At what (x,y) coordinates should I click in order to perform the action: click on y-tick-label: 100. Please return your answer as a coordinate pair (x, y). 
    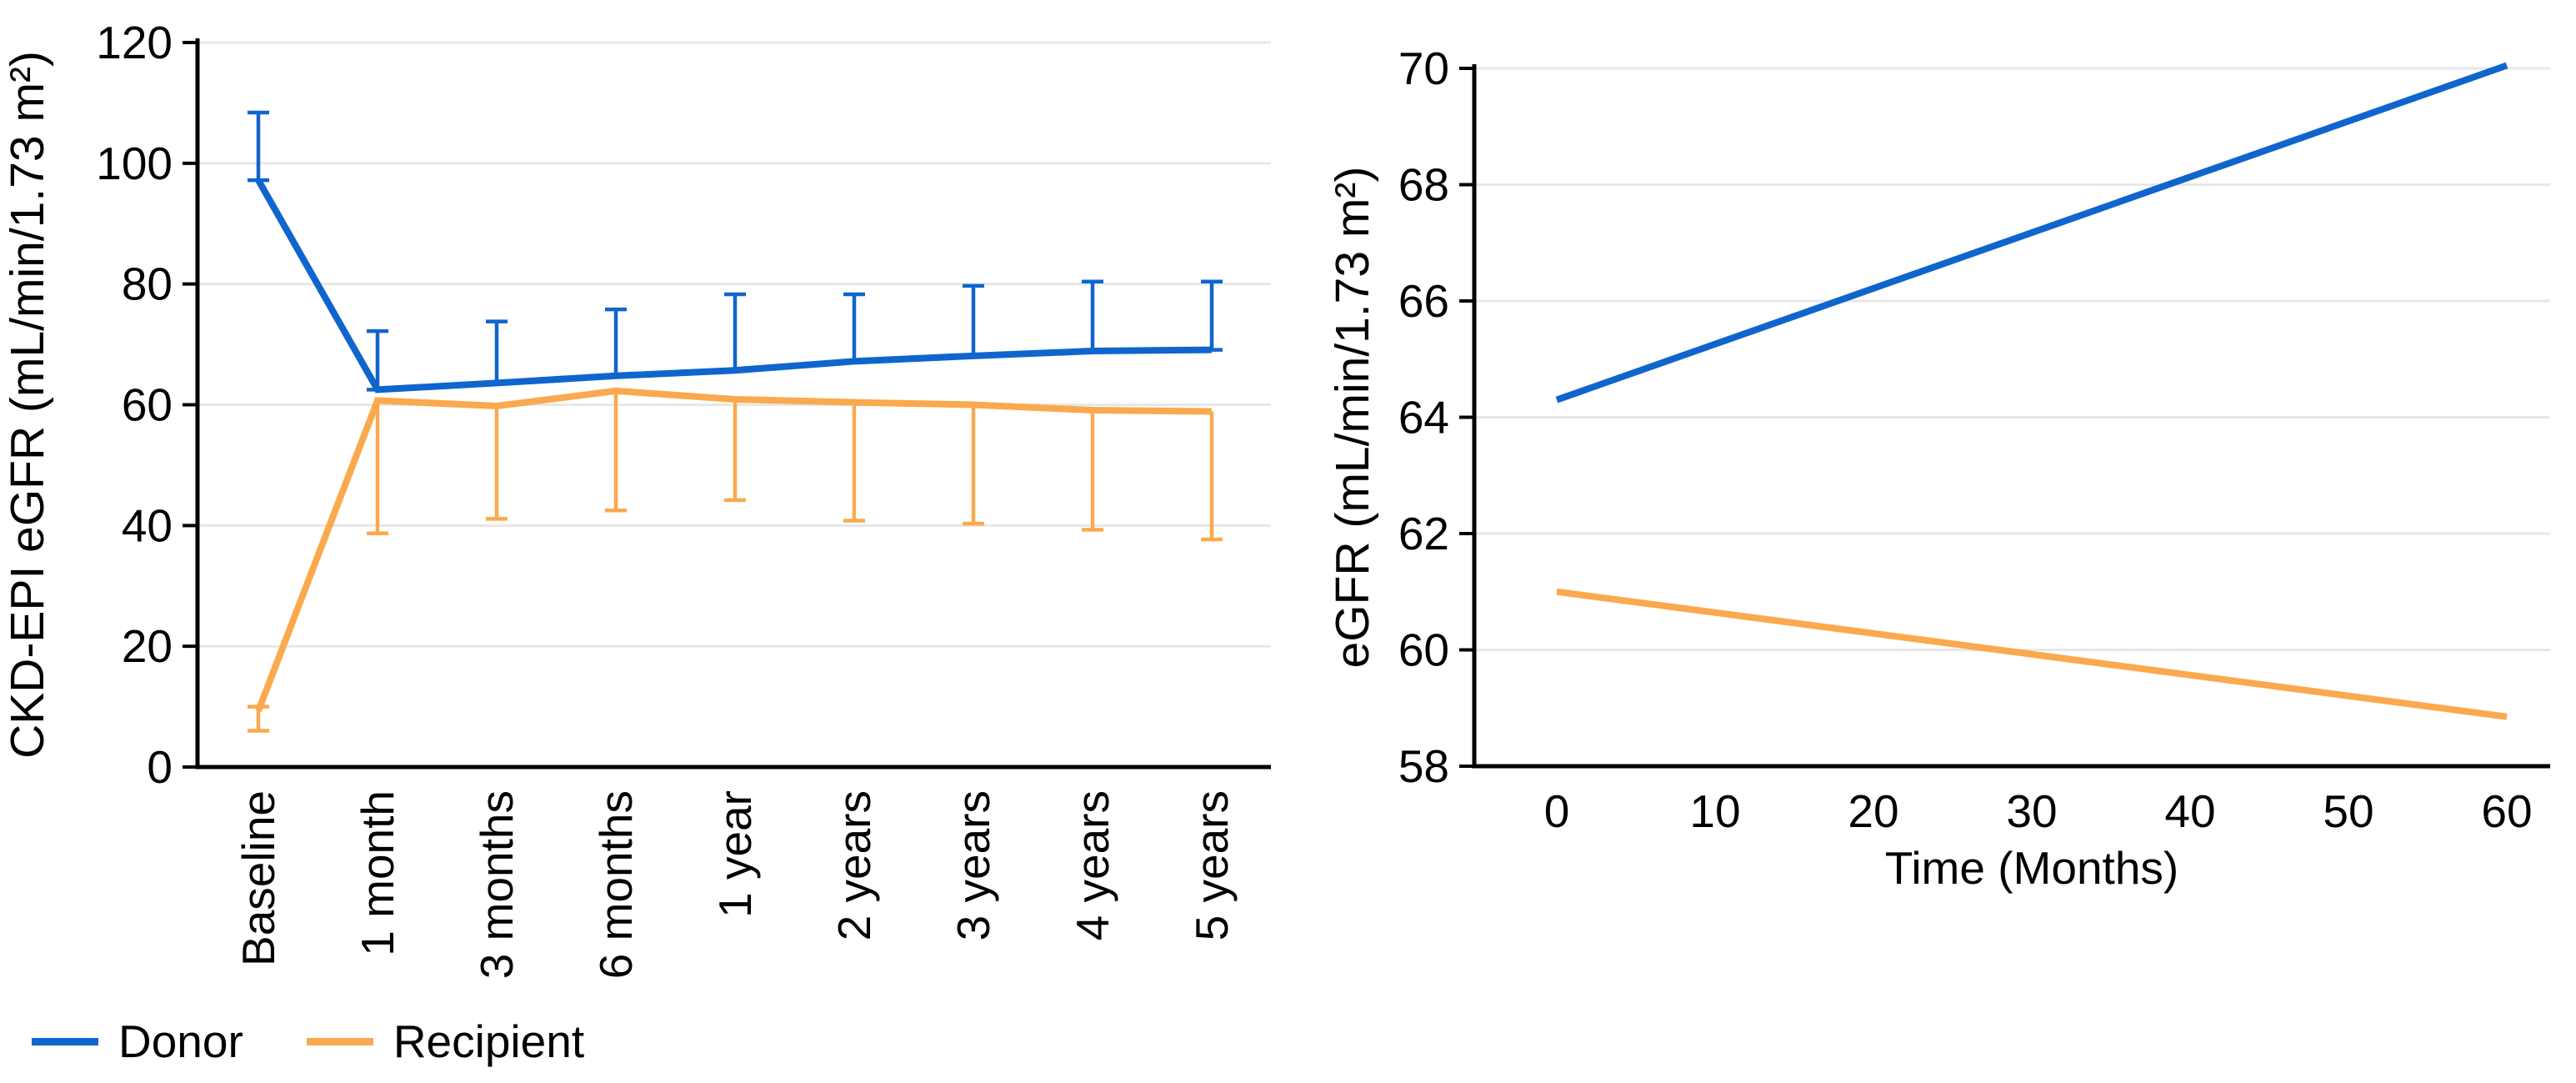
    Looking at the image, I should click on (135, 163).